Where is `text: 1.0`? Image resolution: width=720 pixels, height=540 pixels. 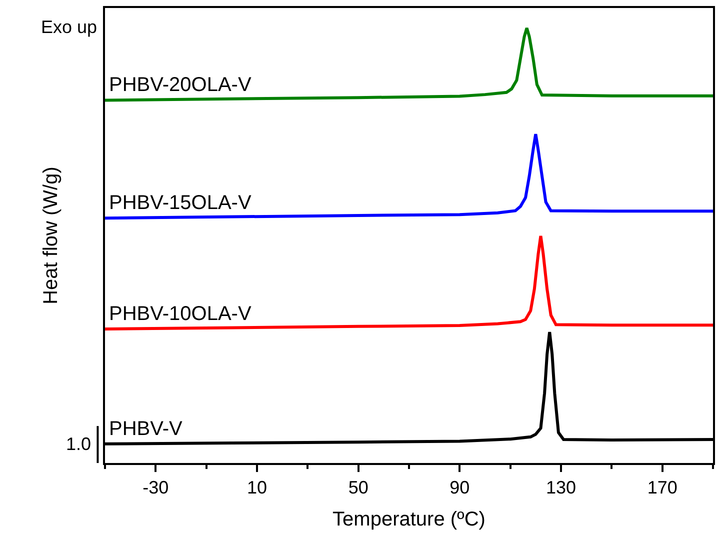
text: 1.0 is located at coordinates (79, 444).